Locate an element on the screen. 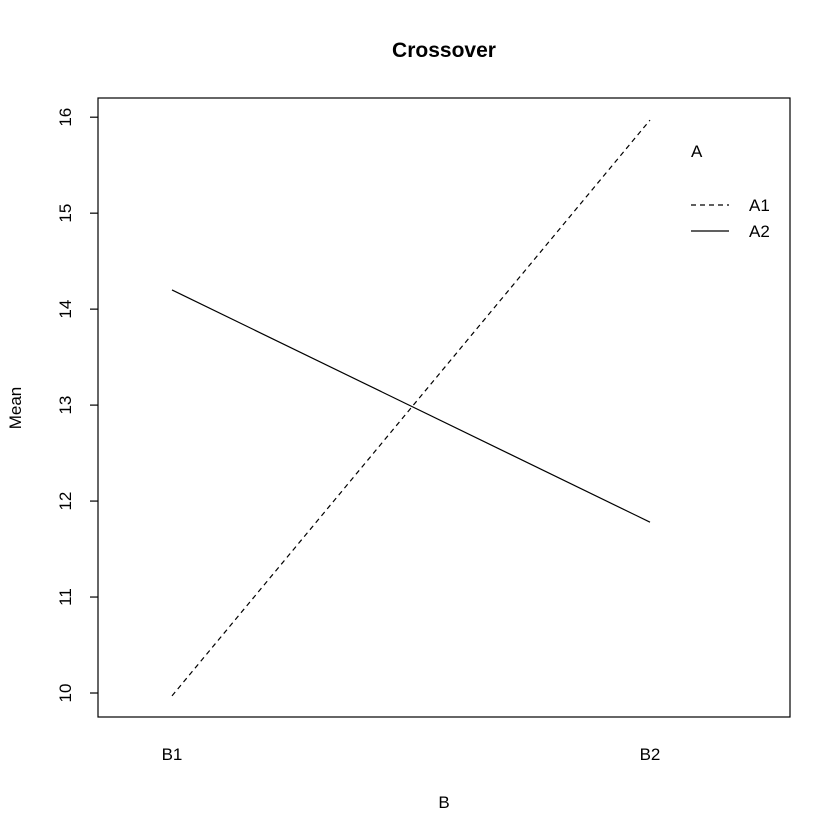 This screenshot has width=840, height=840. y-axis: 10 11 12 13 14 15 16 is located at coordinates (77, 405).